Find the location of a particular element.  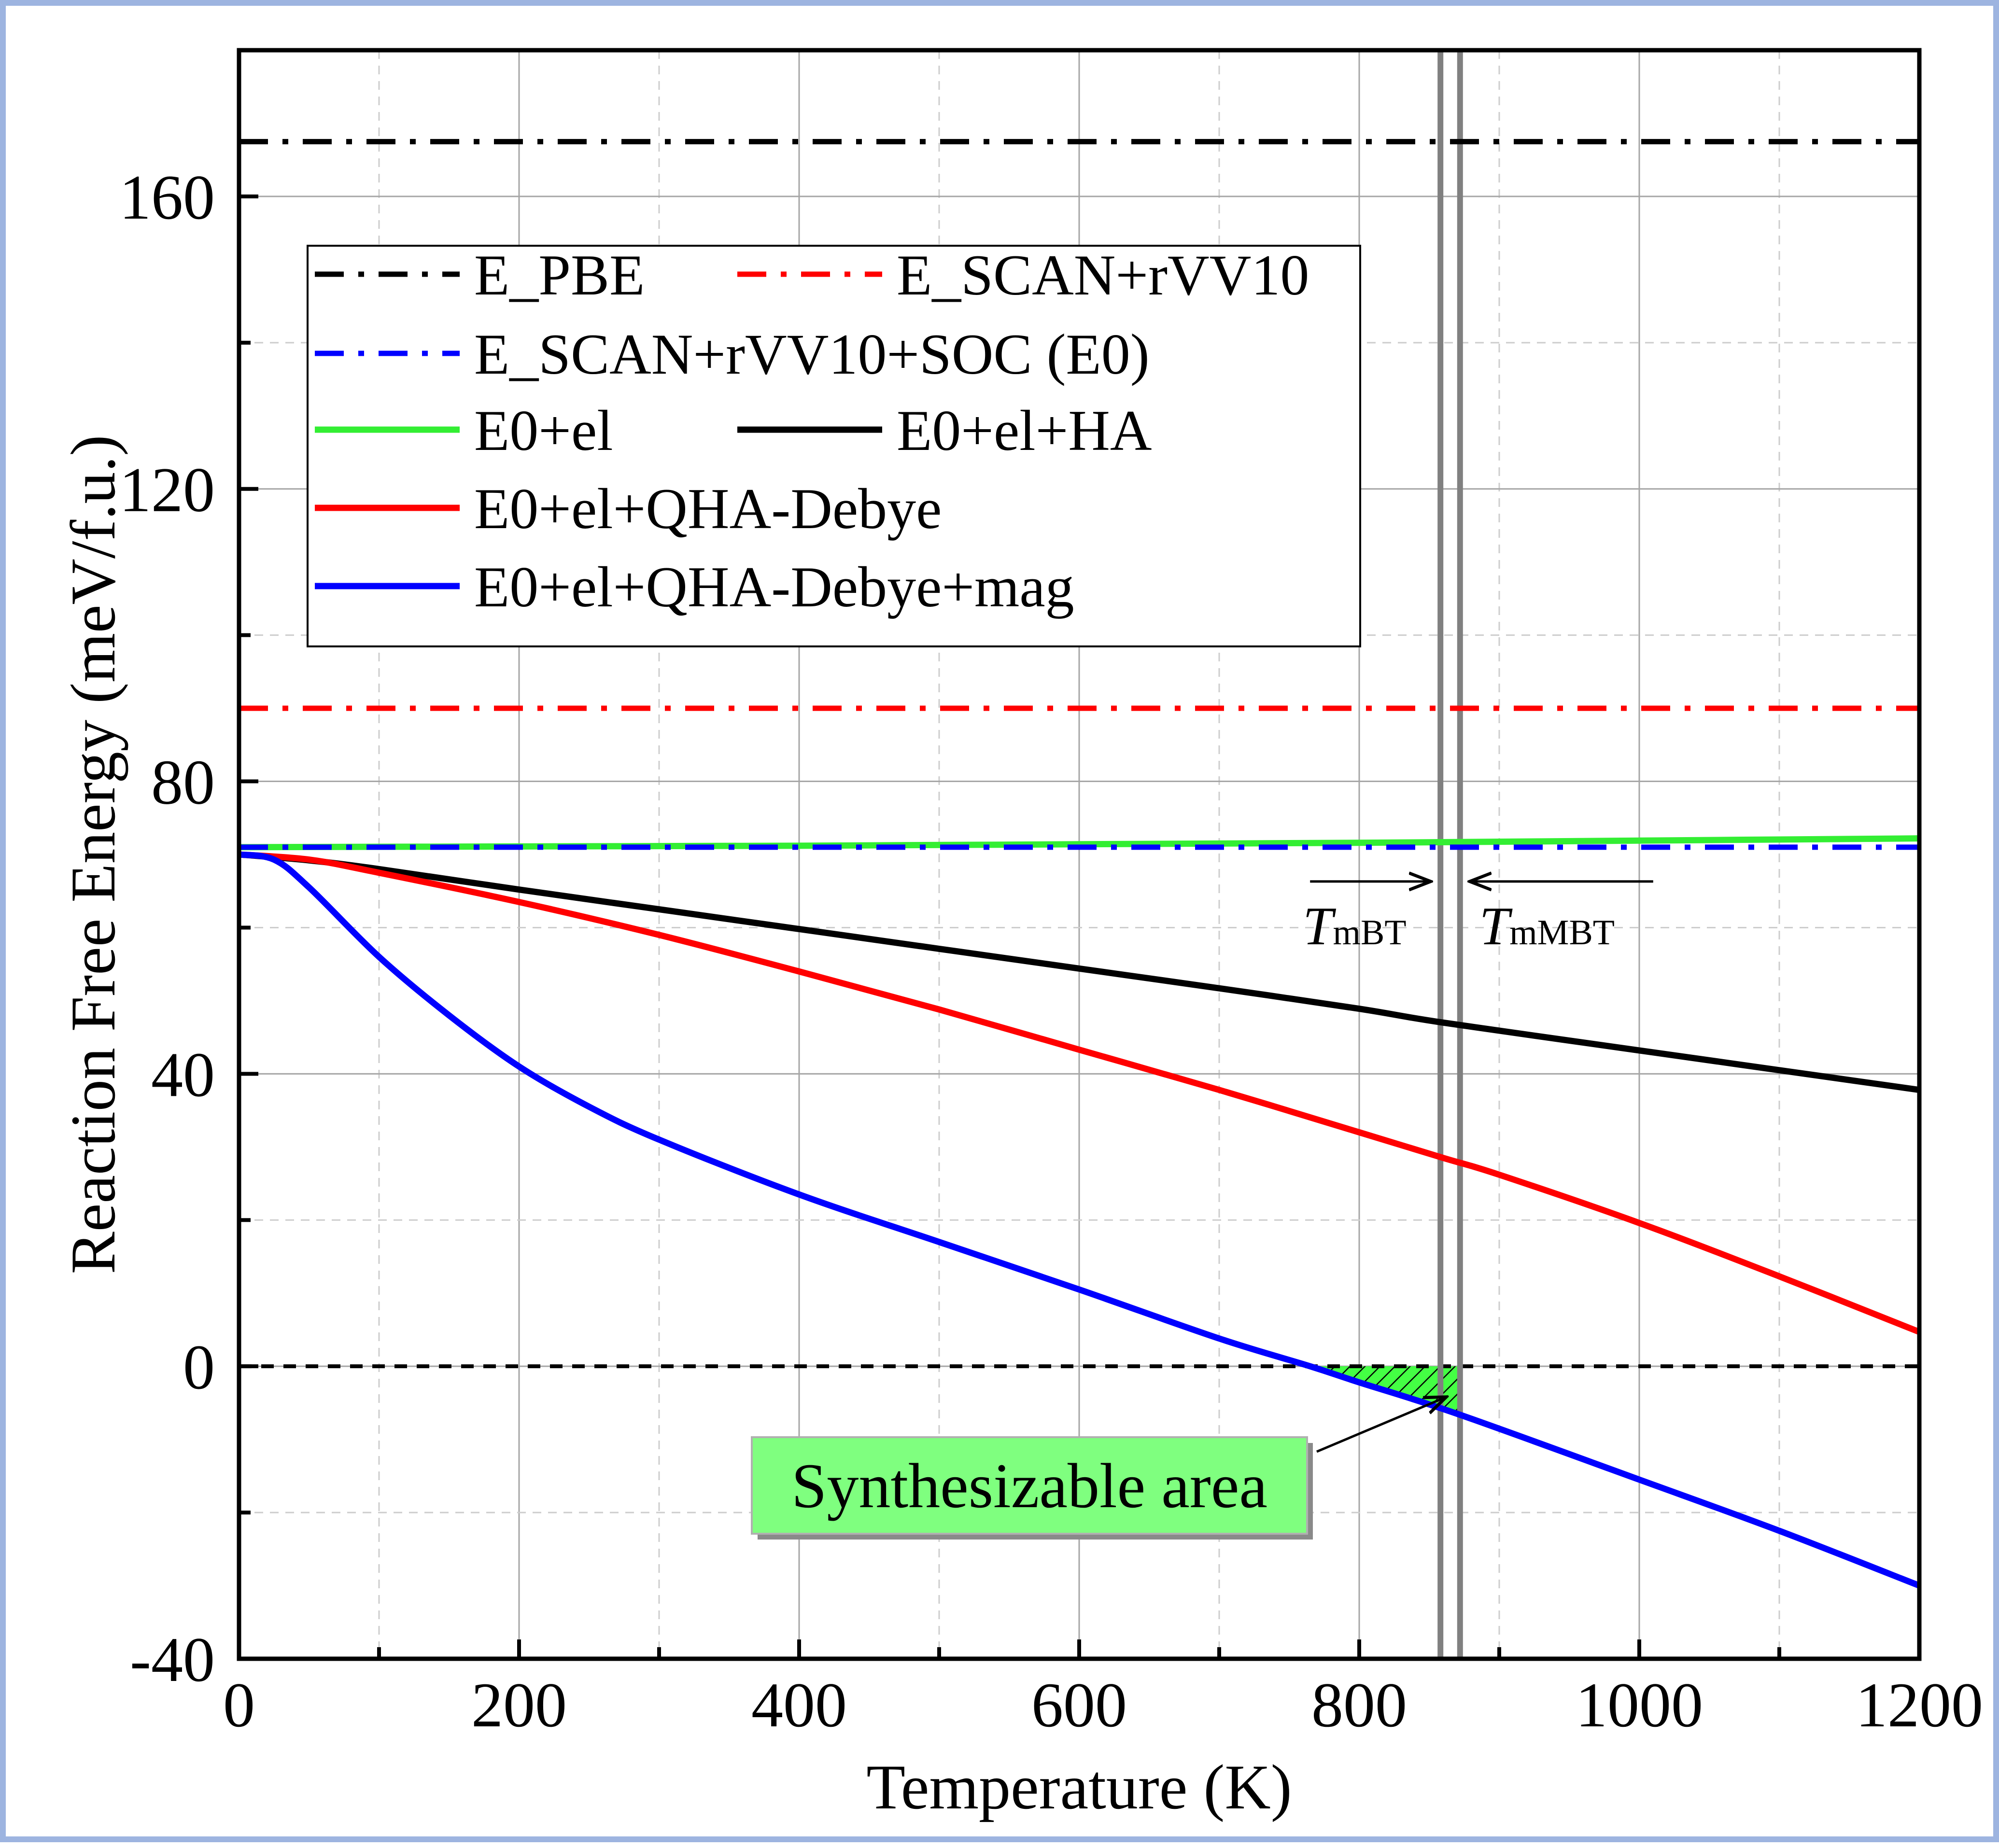

legend-entry: E_SCAN+rVV10+SOC (E0) is located at coordinates (732, 354).